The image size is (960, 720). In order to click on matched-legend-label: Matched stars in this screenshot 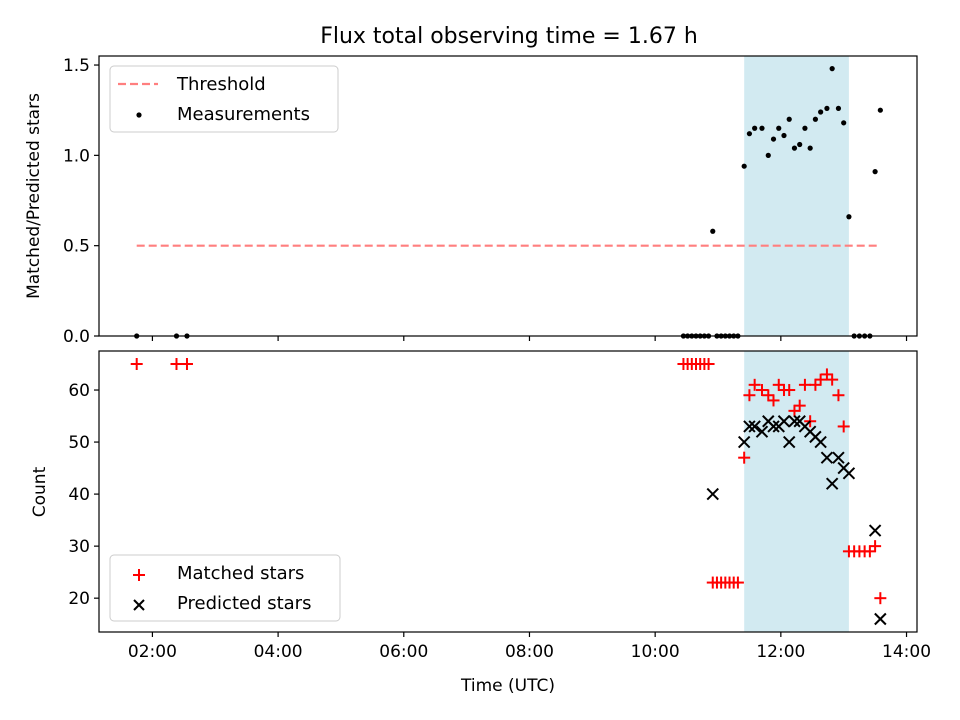, I will do `click(240, 573)`.